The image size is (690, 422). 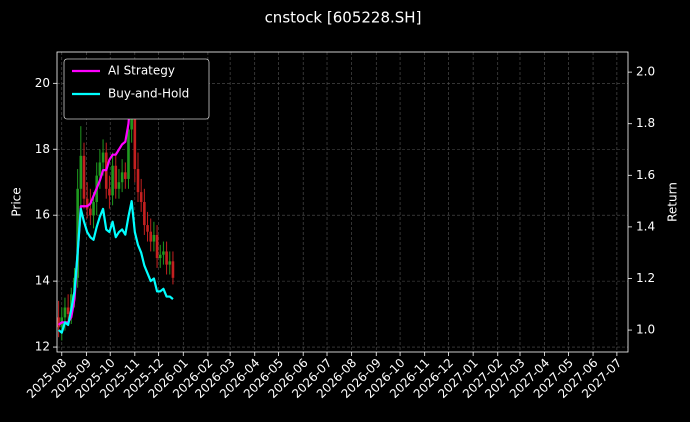 What do you see at coordinates (141, 71) in the screenshot?
I see `legend-label: AI Strategy` at bounding box center [141, 71].